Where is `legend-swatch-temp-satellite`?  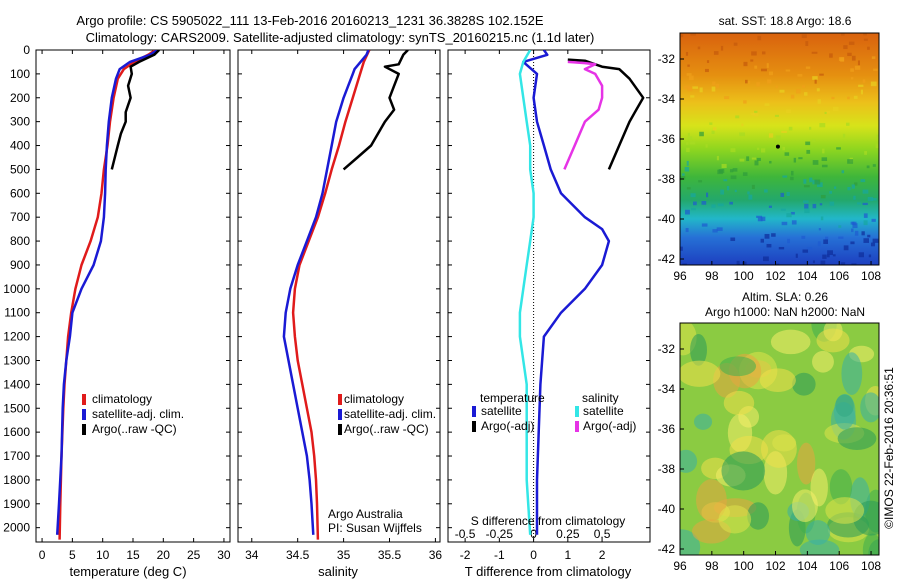
legend-swatch-temp-satellite is located at coordinates (474, 411).